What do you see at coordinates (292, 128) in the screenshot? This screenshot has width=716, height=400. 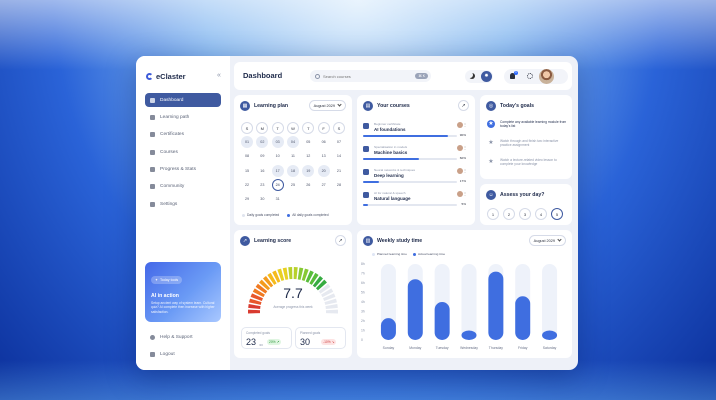 I see `weekday-label: W` at bounding box center [292, 128].